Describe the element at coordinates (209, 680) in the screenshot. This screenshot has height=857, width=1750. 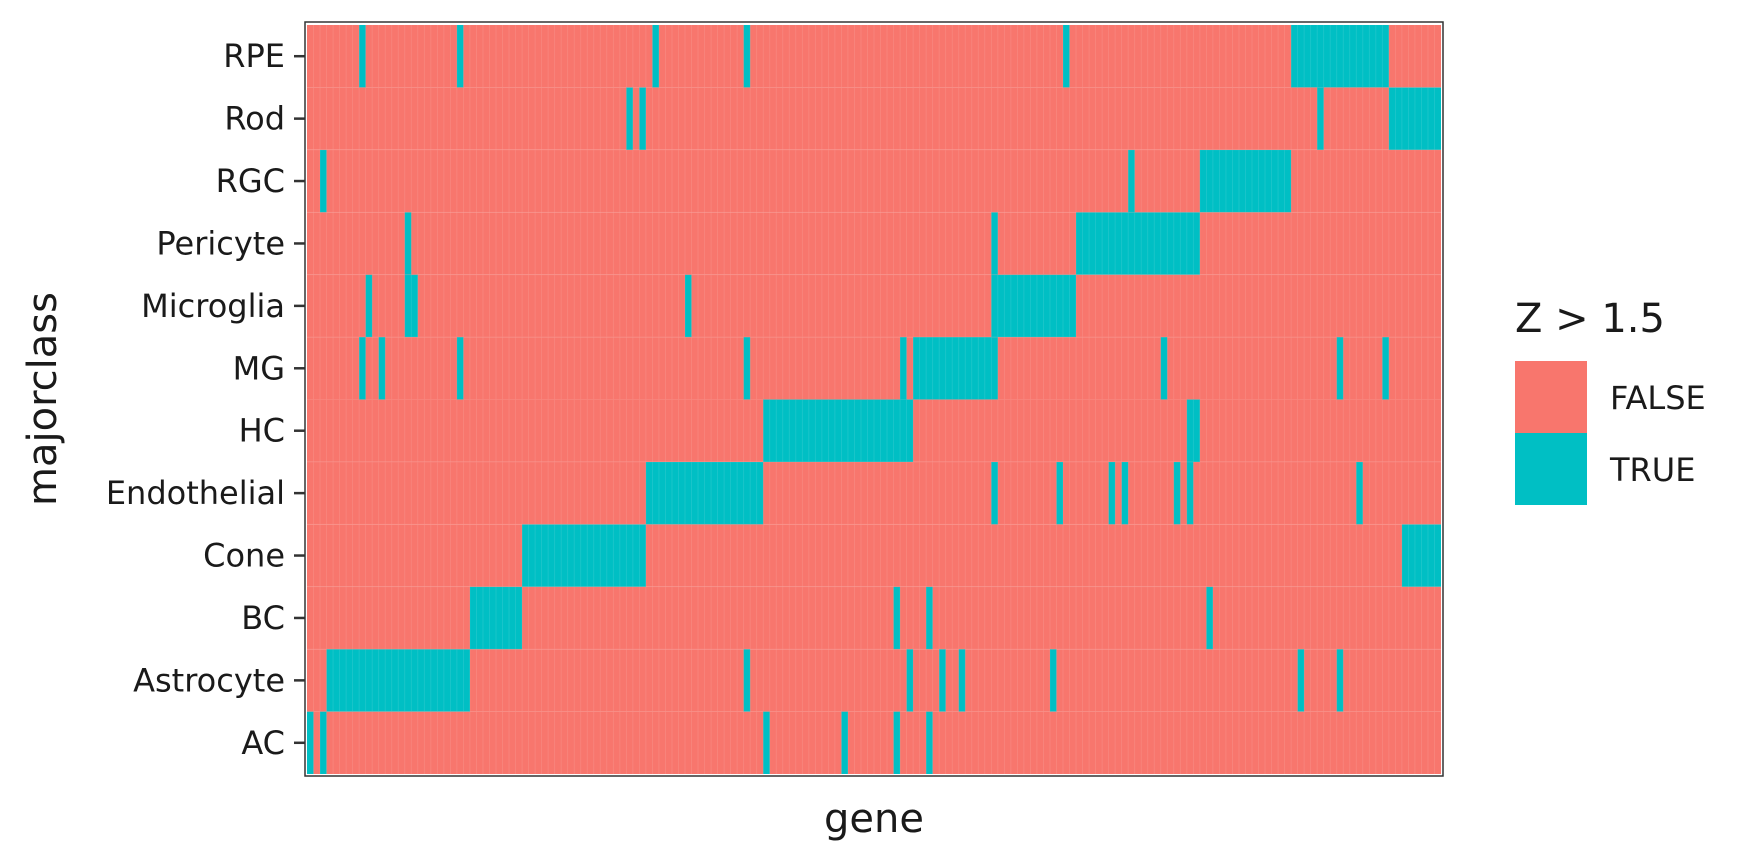
I see `y-tick-label-astrocyte: Astrocyte` at that location.